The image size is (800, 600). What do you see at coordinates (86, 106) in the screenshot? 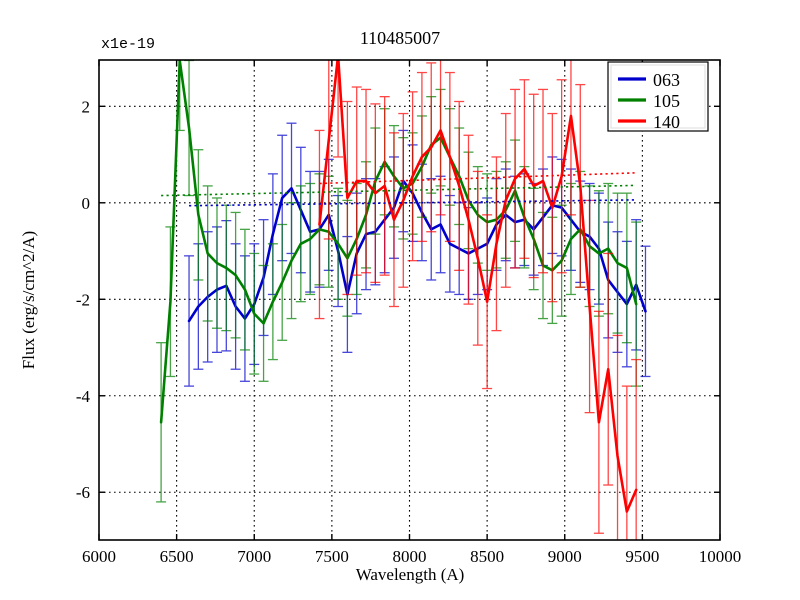
I see `y-tick-label: 2` at bounding box center [86, 106].